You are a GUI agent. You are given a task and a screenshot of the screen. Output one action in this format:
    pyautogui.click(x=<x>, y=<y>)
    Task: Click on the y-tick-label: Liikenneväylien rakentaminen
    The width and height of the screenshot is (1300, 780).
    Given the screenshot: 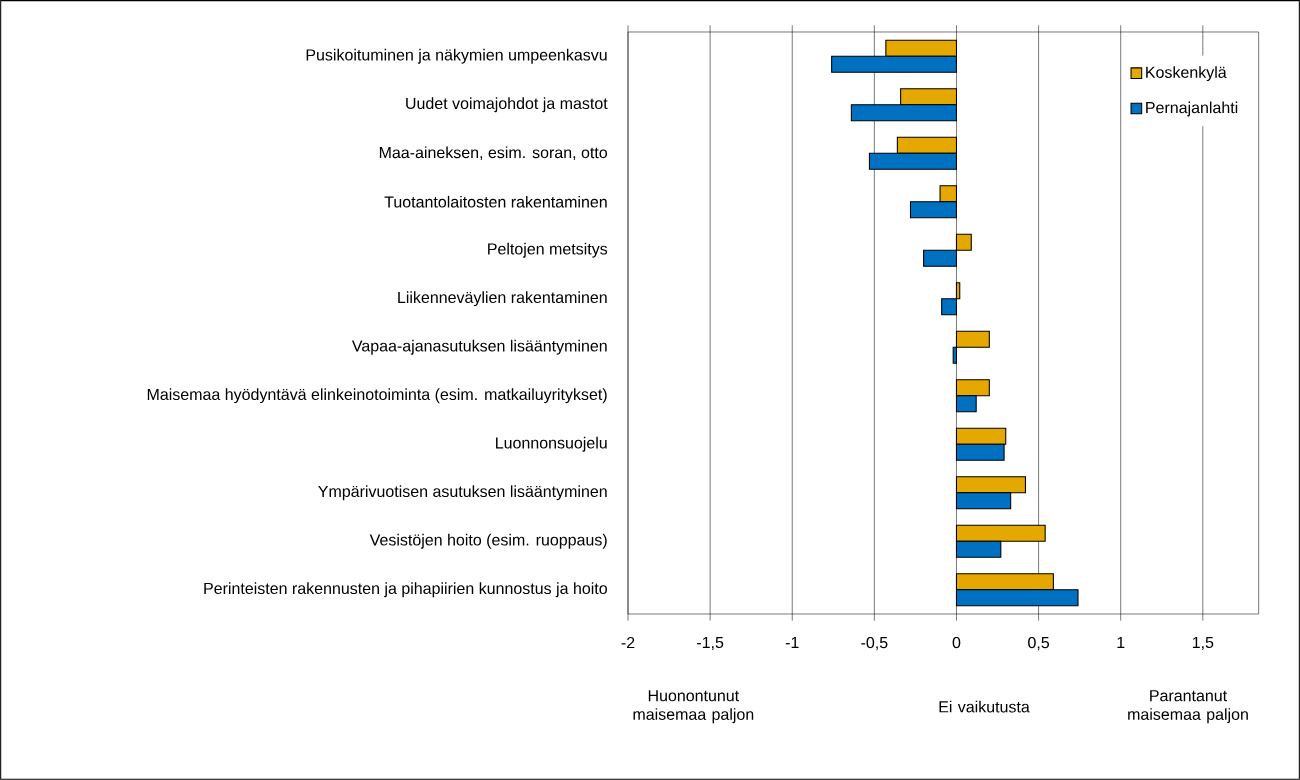 What is the action you would take?
    pyautogui.click(x=502, y=299)
    